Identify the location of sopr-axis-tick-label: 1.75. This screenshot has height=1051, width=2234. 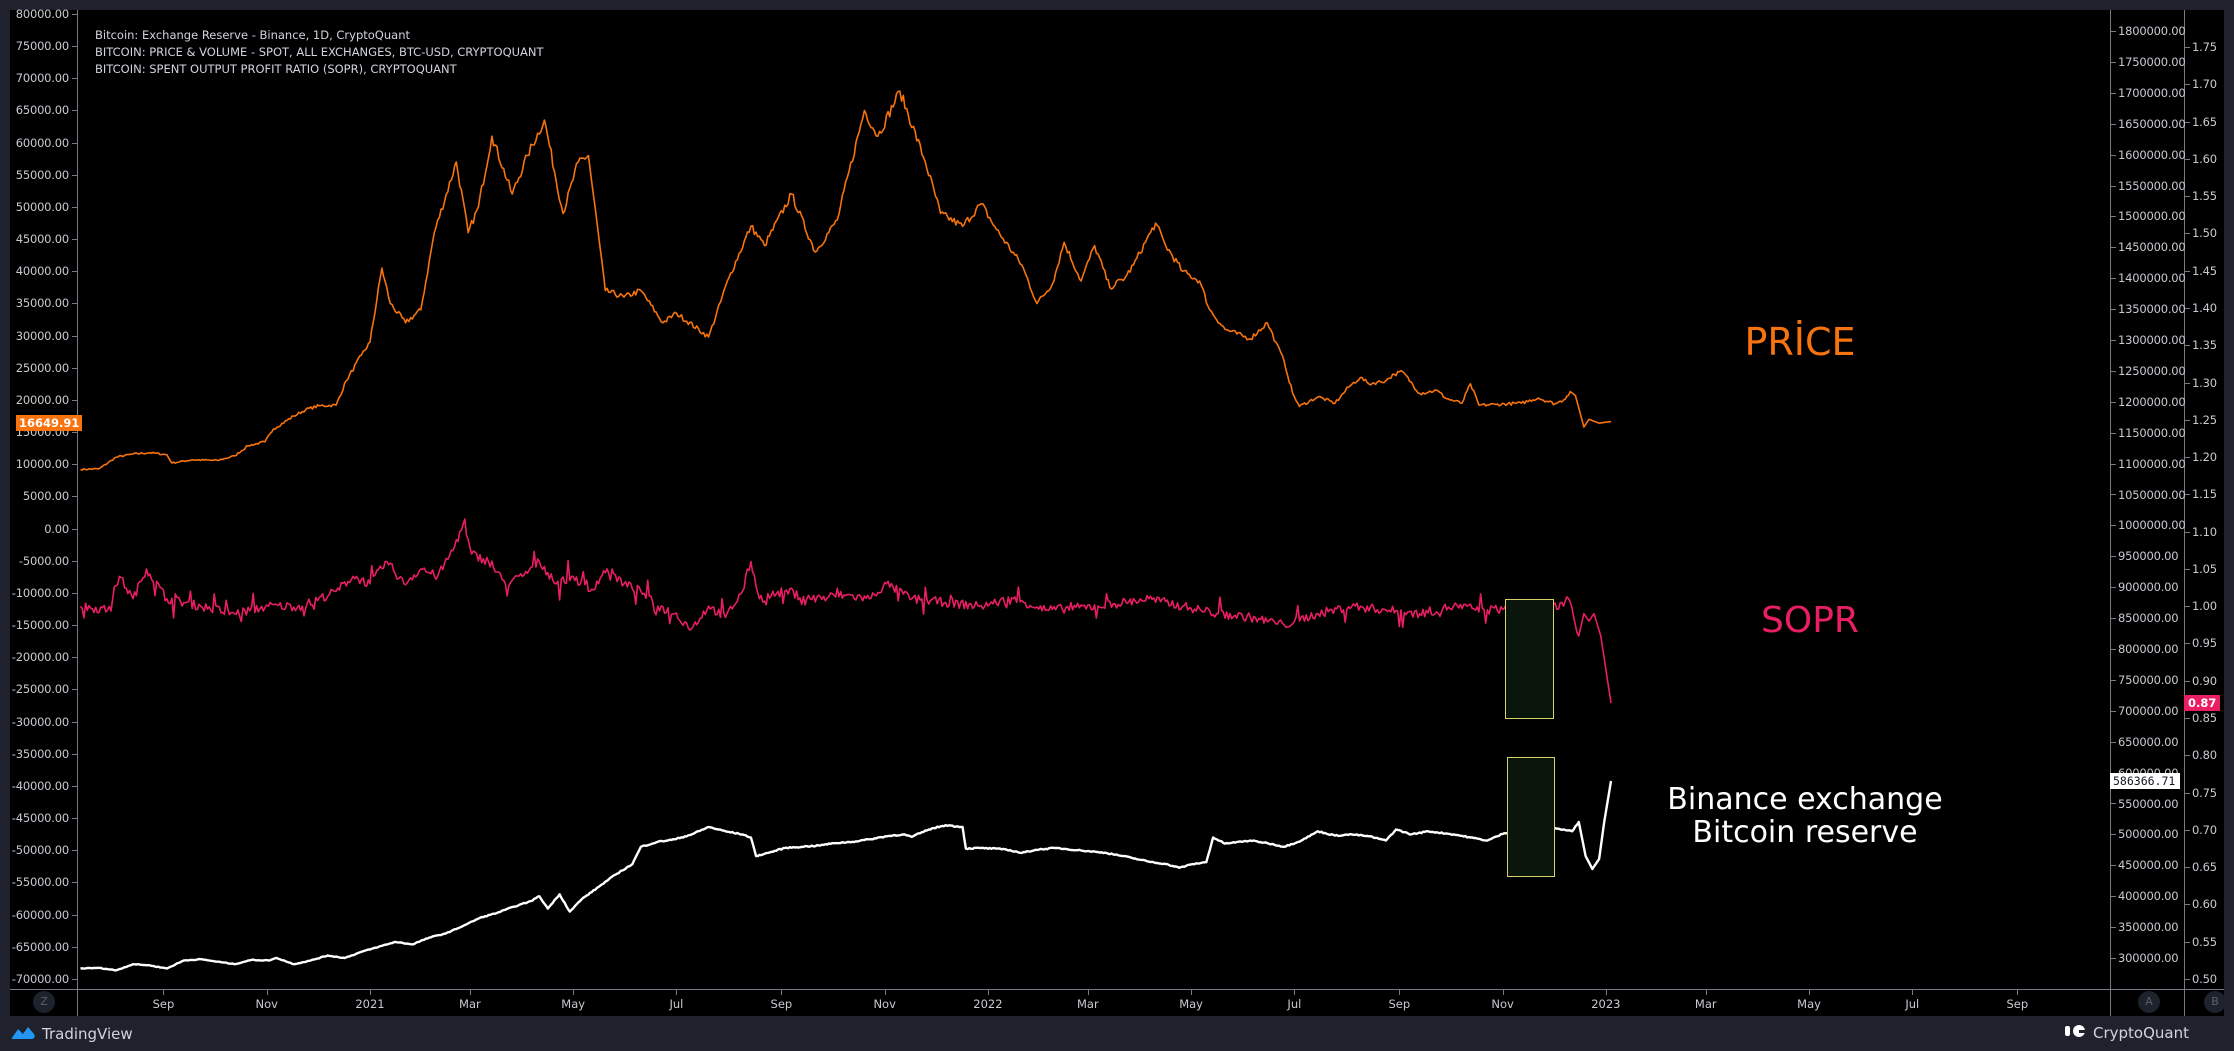
(2204, 47).